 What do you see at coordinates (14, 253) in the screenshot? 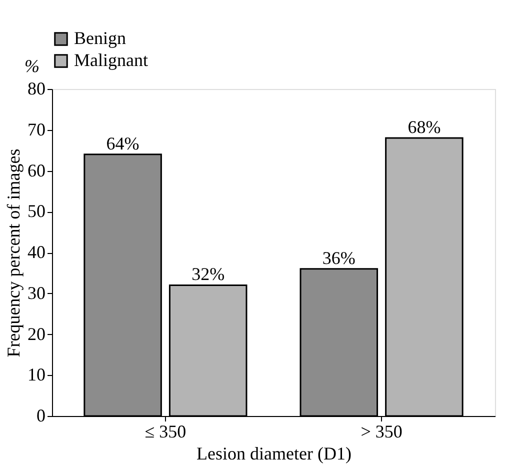
I see `y-axis-title: Frequency percent of images` at bounding box center [14, 253].